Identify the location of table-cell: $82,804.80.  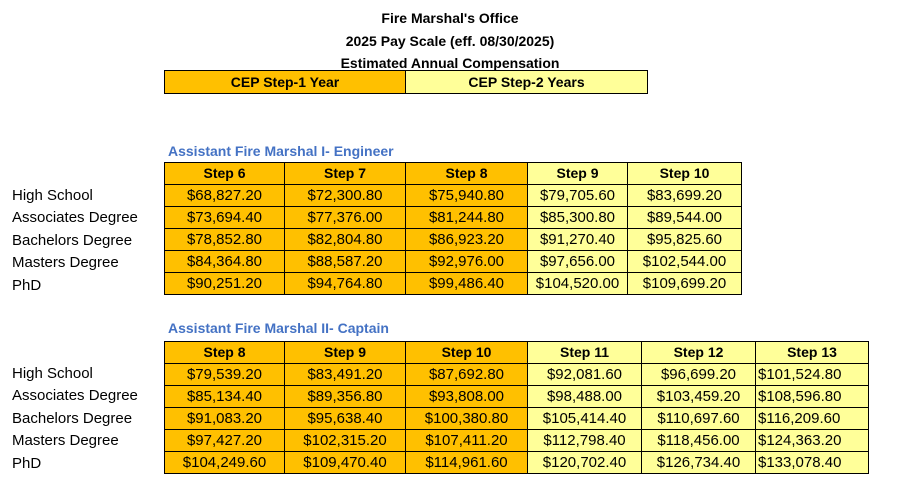
(345, 239).